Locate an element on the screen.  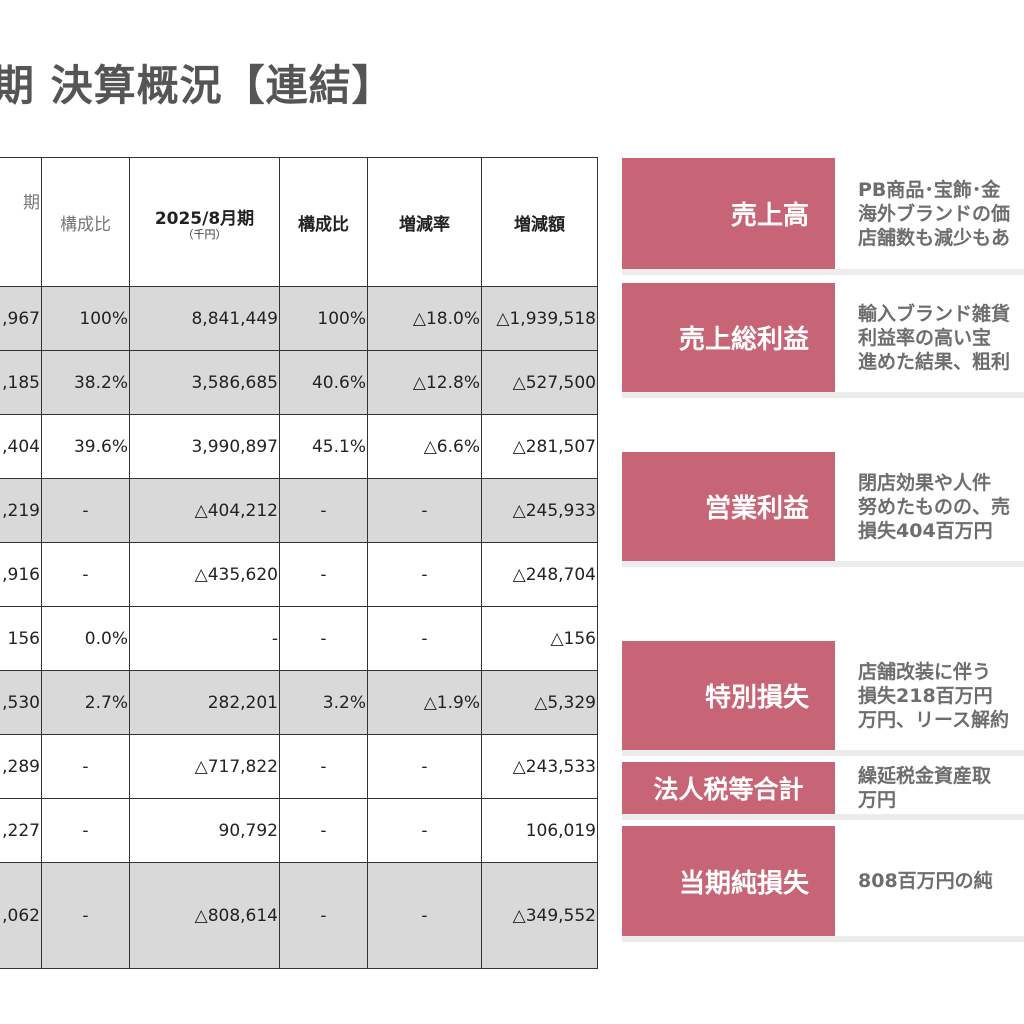
table-cell: △717,822 is located at coordinates (204, 766).